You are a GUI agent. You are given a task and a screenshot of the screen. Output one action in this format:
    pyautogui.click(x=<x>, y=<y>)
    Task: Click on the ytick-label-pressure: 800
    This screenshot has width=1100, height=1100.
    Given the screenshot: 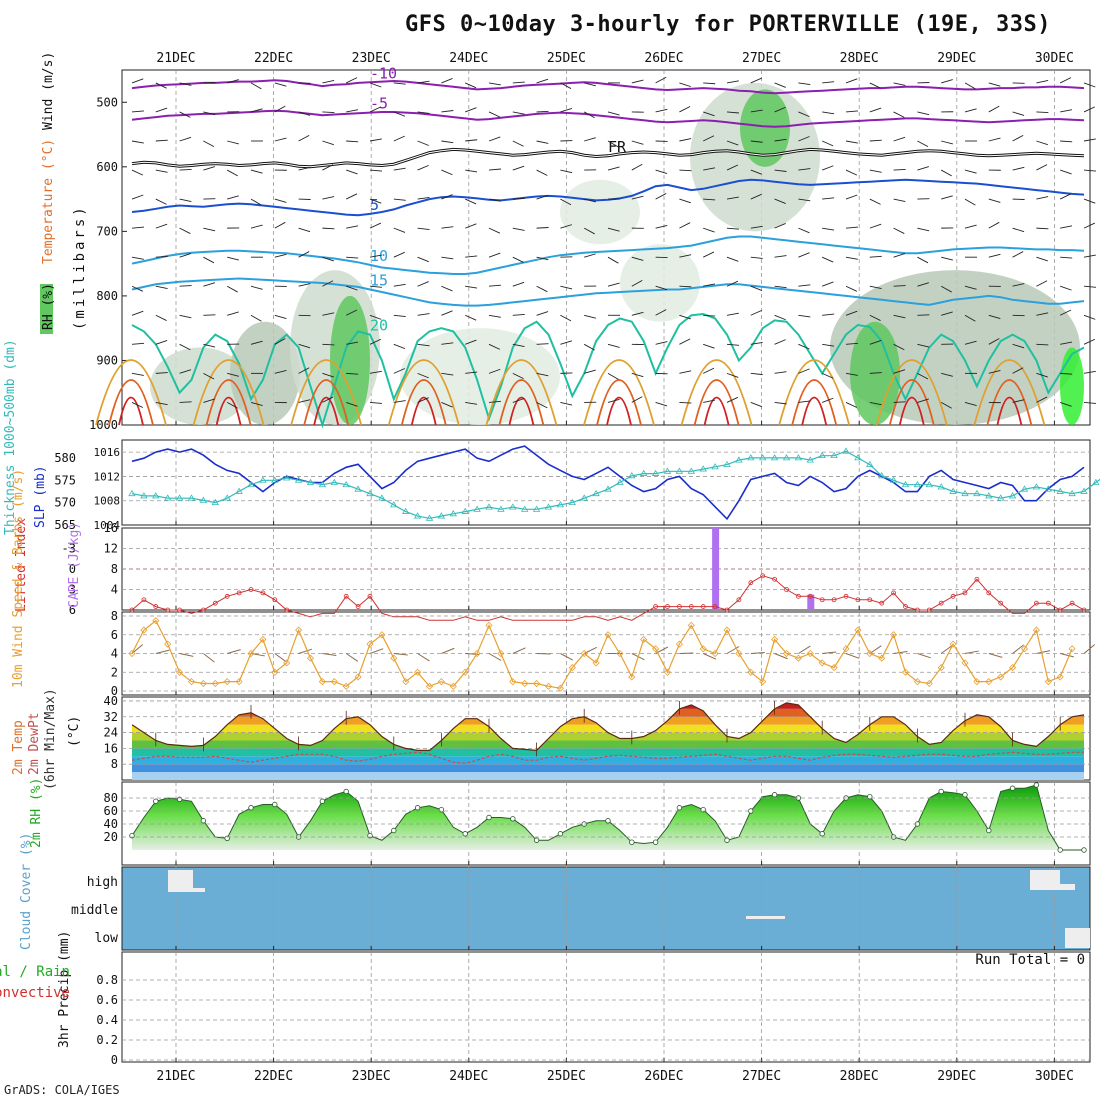 What is the action you would take?
    pyautogui.click(x=107, y=296)
    